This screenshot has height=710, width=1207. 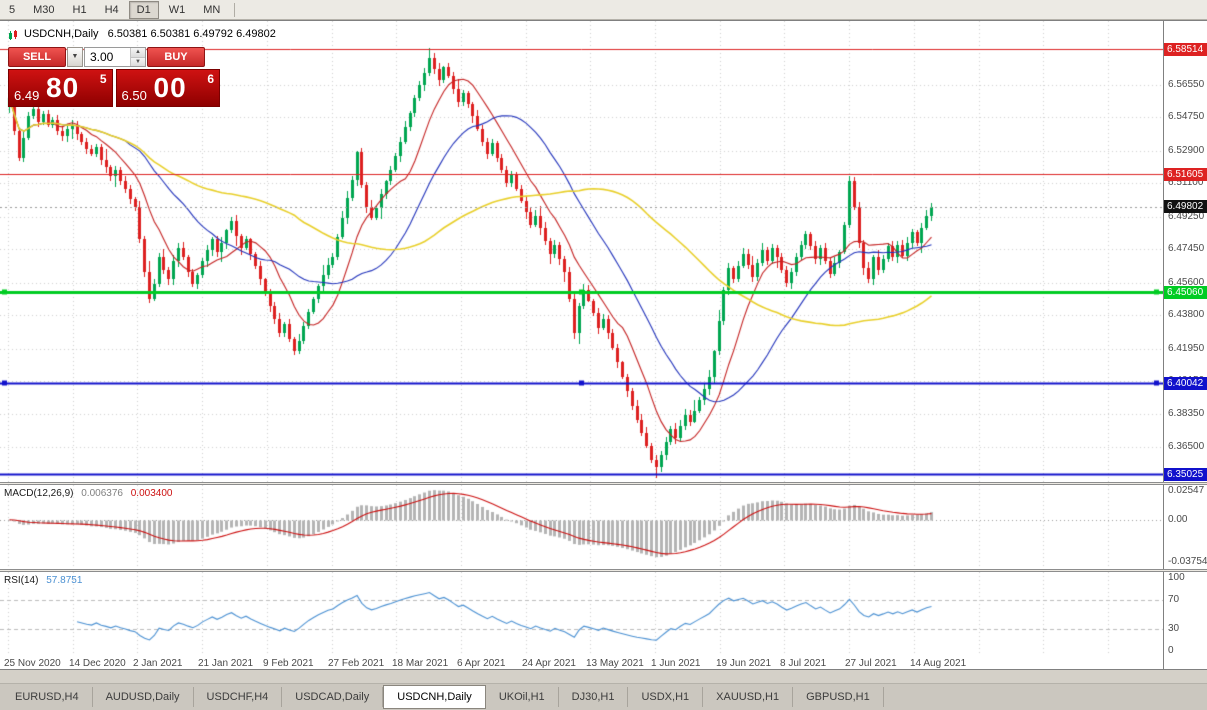 I want to click on toolbar-separator, so click(x=235, y=9).